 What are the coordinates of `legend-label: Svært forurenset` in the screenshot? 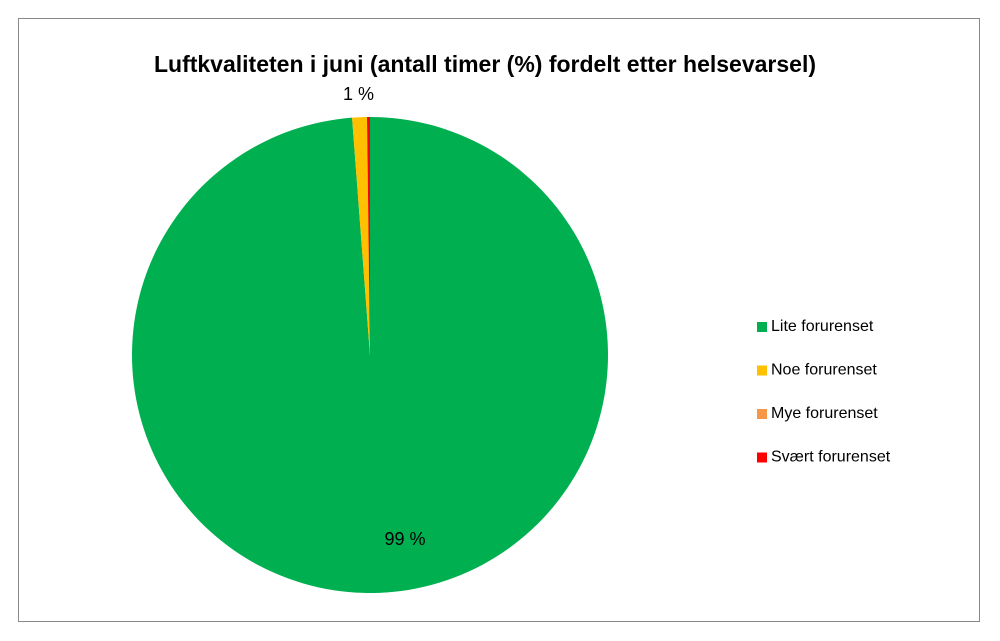 It's located at (831, 457).